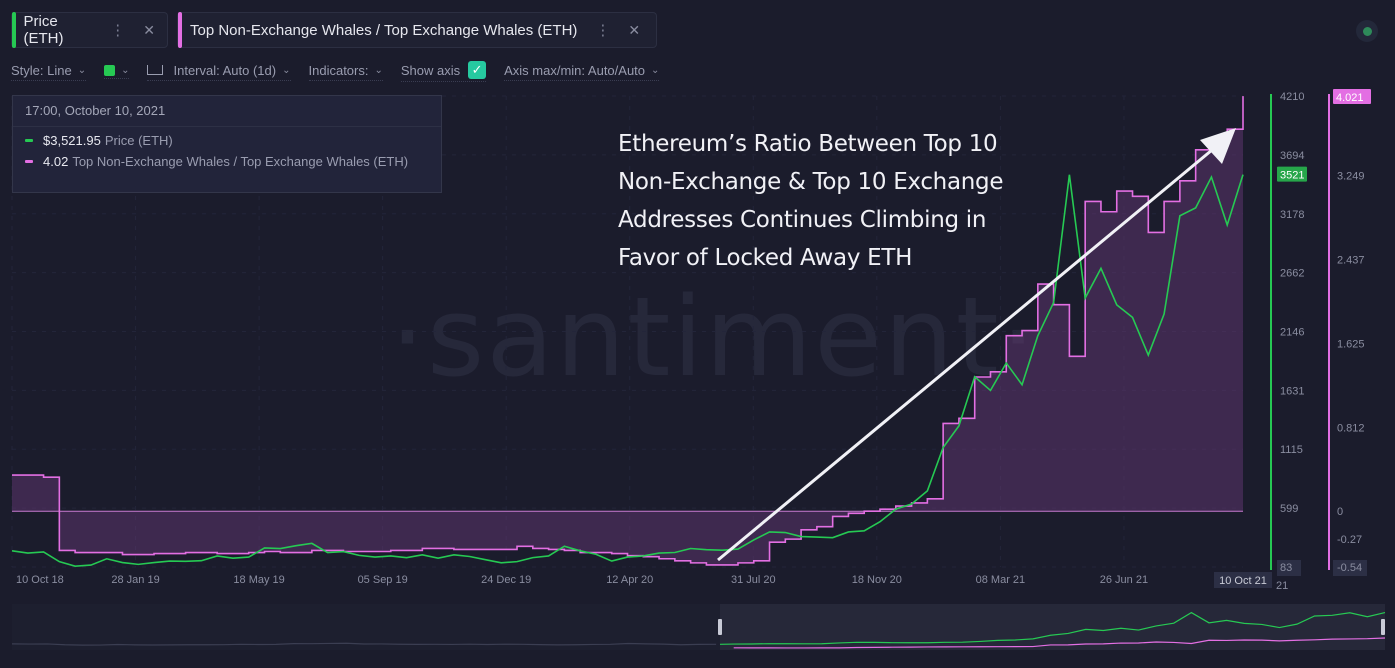 The width and height of the screenshot is (1395, 668). I want to click on price-axis-tick: 1631, so click(1292, 391).